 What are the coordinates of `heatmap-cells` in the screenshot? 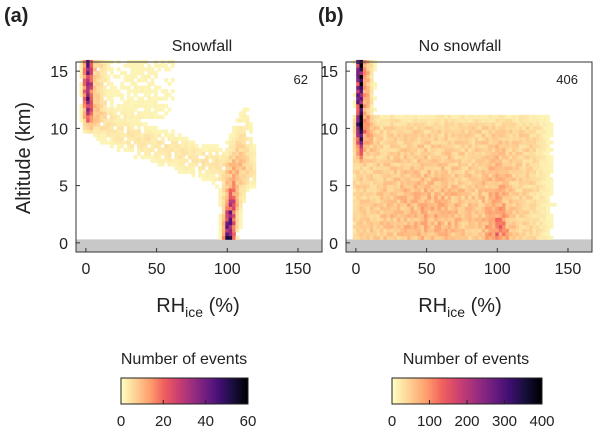 It's located at (168, 149).